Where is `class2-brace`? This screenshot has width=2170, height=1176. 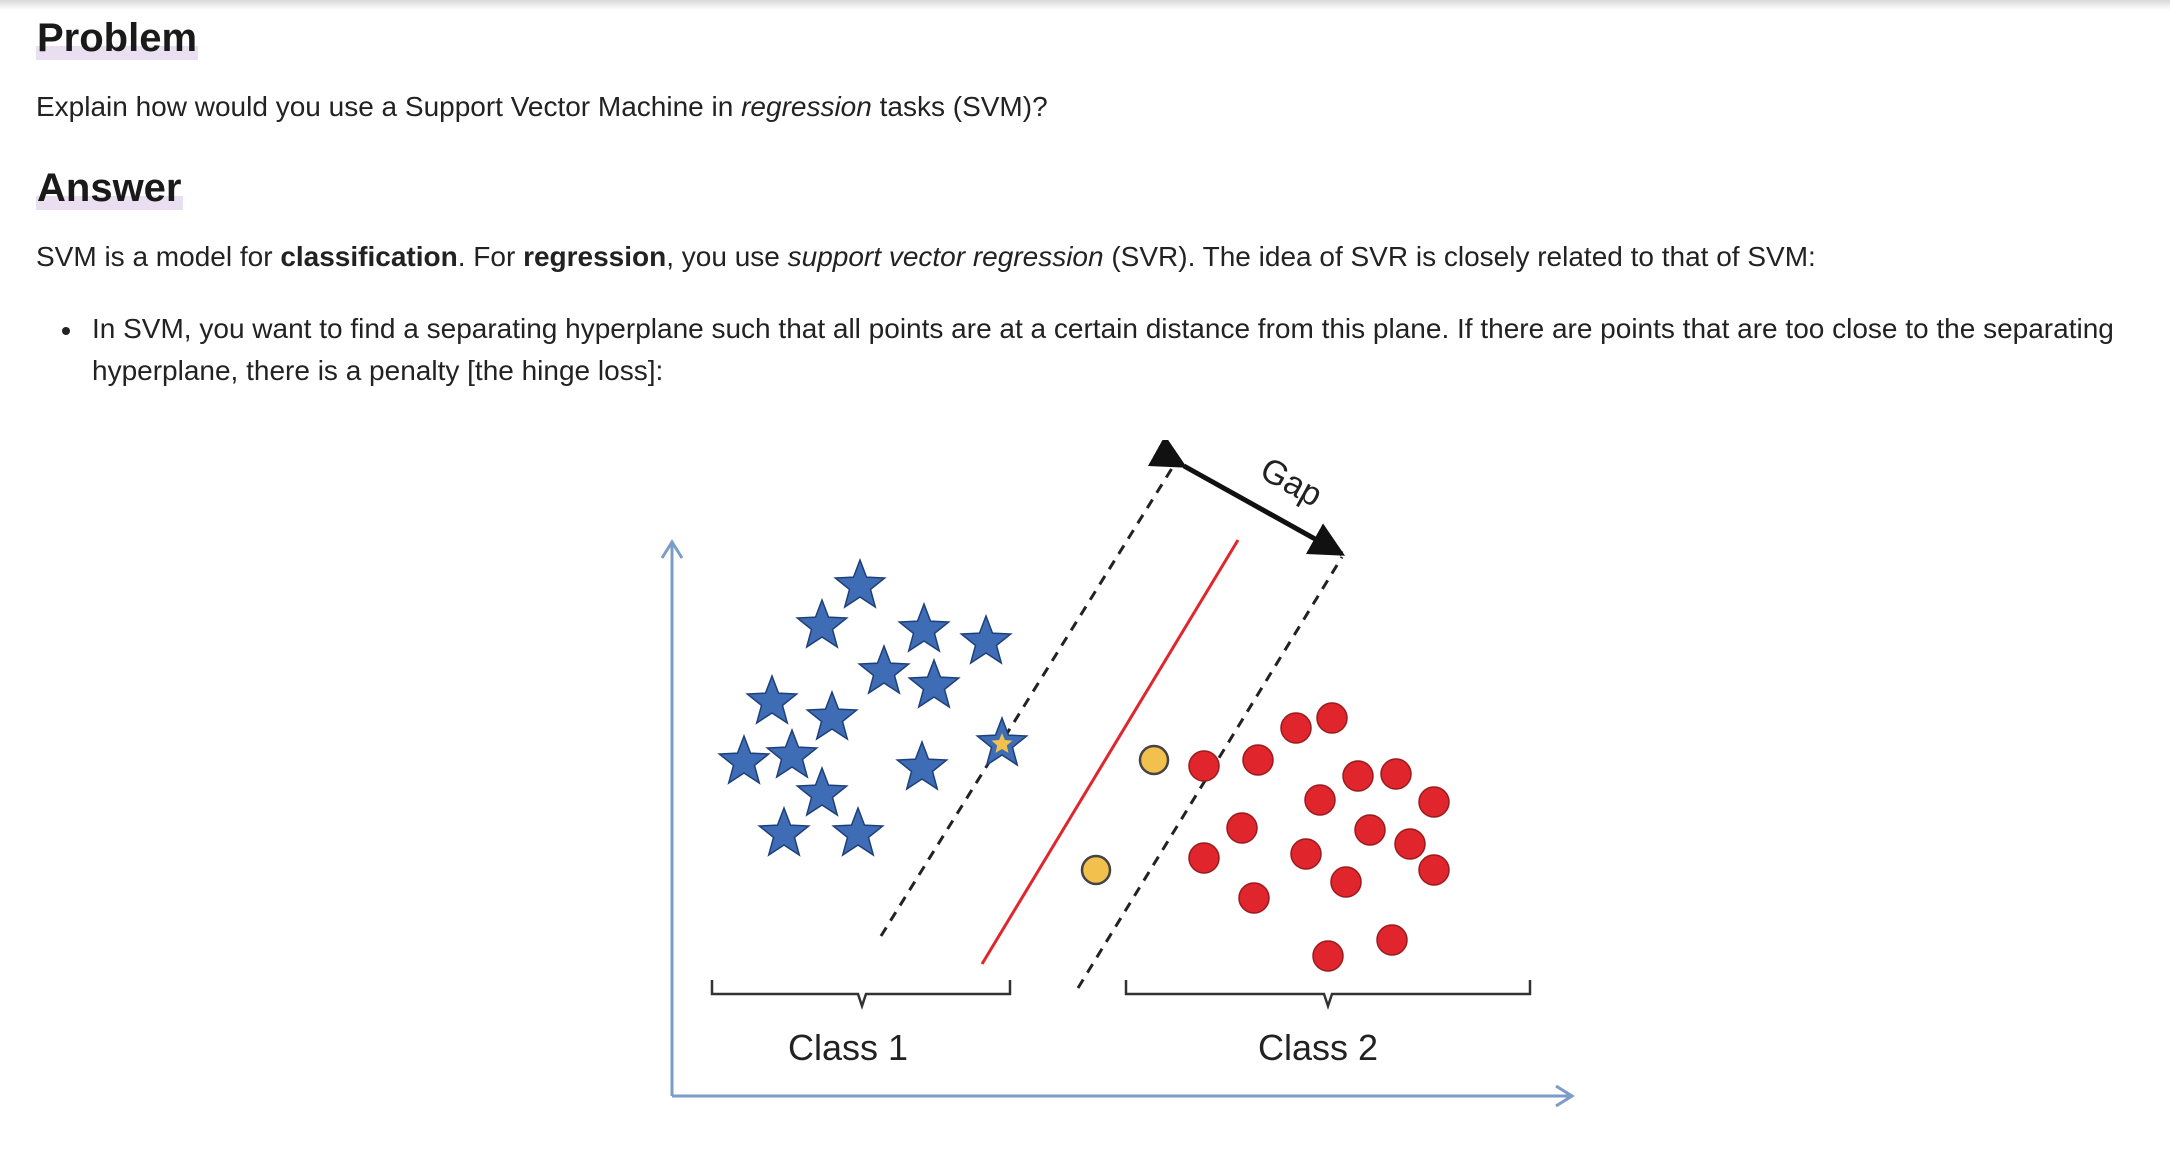 class2-brace is located at coordinates (1328, 995).